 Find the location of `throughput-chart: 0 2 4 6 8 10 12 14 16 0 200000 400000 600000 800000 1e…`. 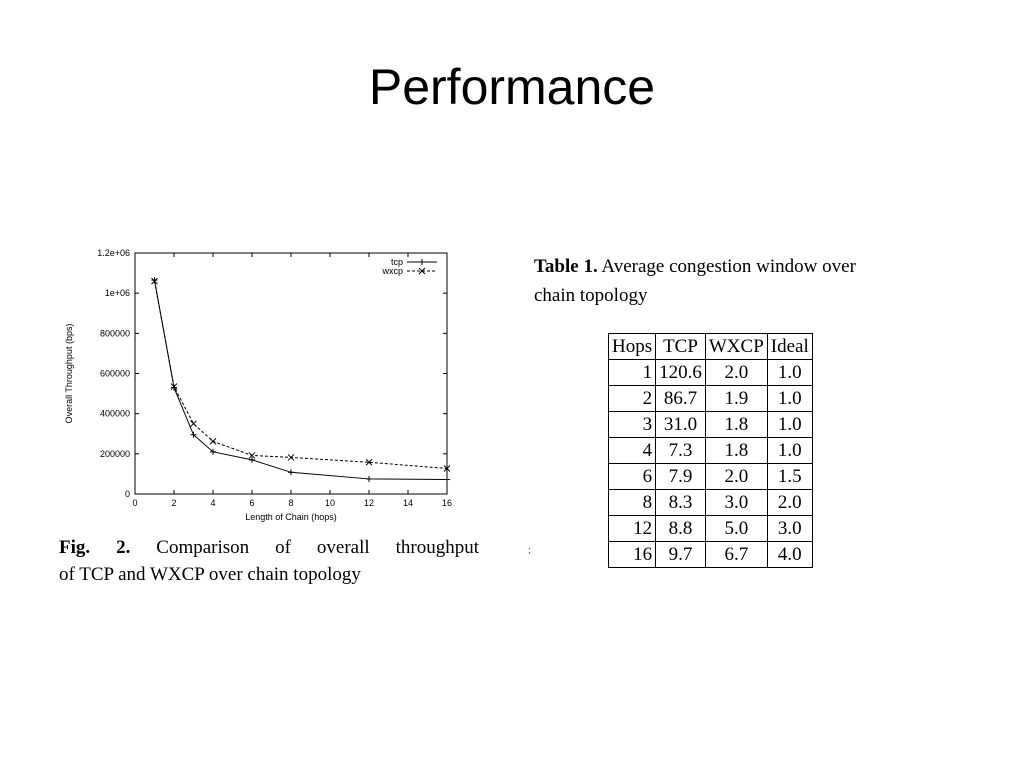

throughput-chart: 0 2 4 6 8 10 12 14 16 0 200000 400000 600000 800000 1e… is located at coordinates (258, 385).